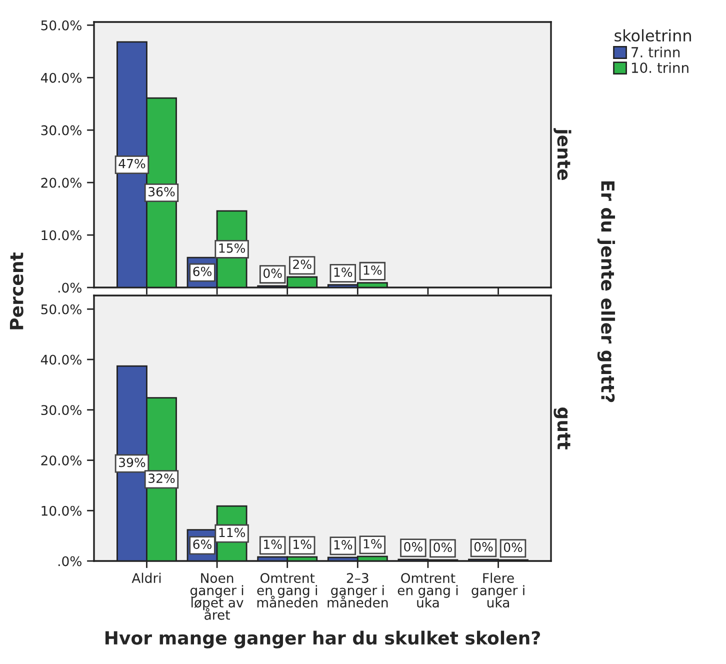 This screenshot has height=664, width=726. I want to click on legend-label: 7. trinn, so click(656, 52).